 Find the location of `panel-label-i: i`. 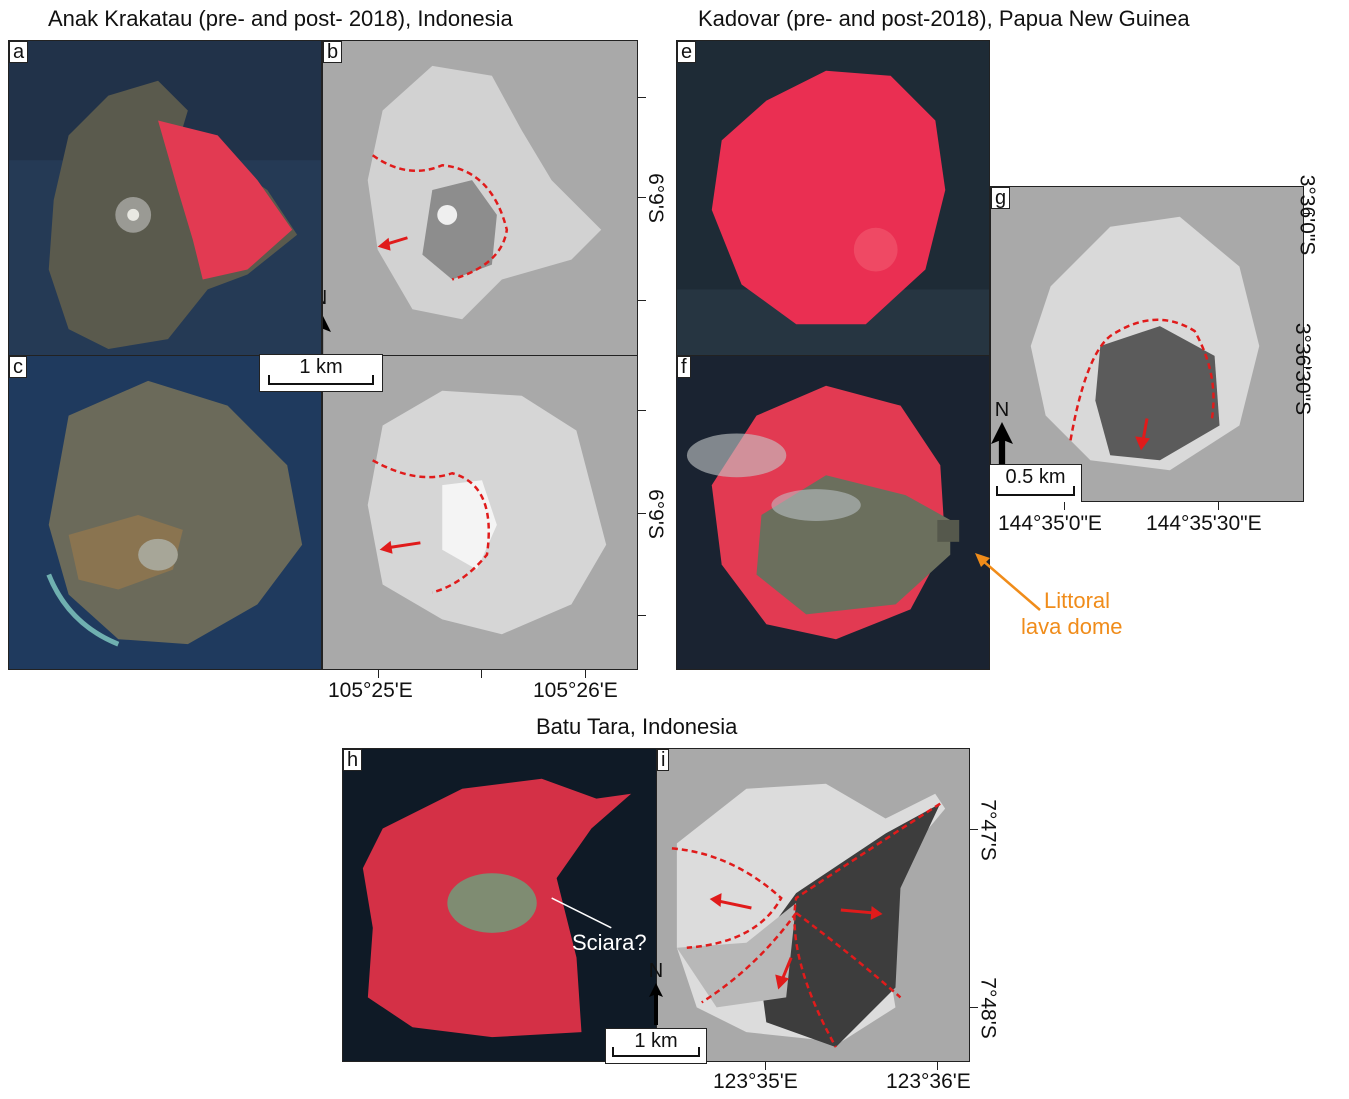

panel-label-i: i is located at coordinates (663, 760).